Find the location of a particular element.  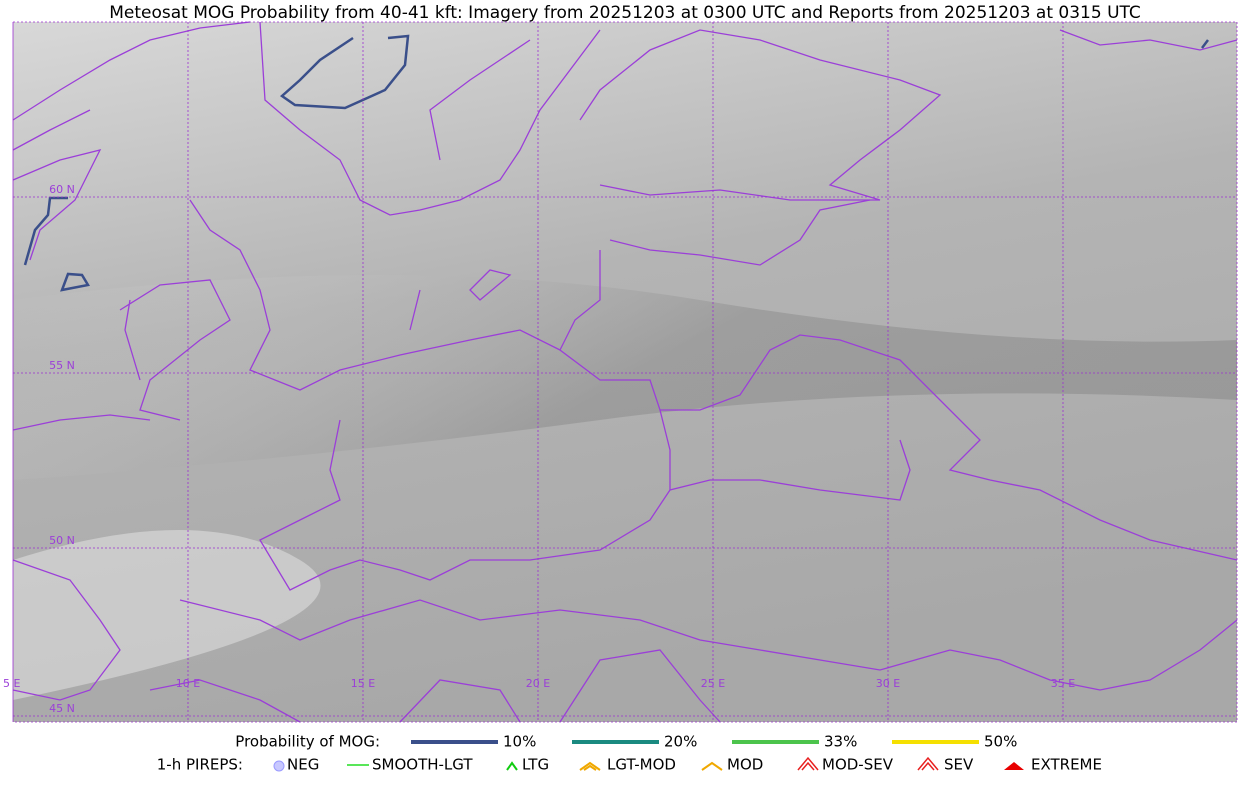

legend-label: 10% is located at coordinates (519, 742).